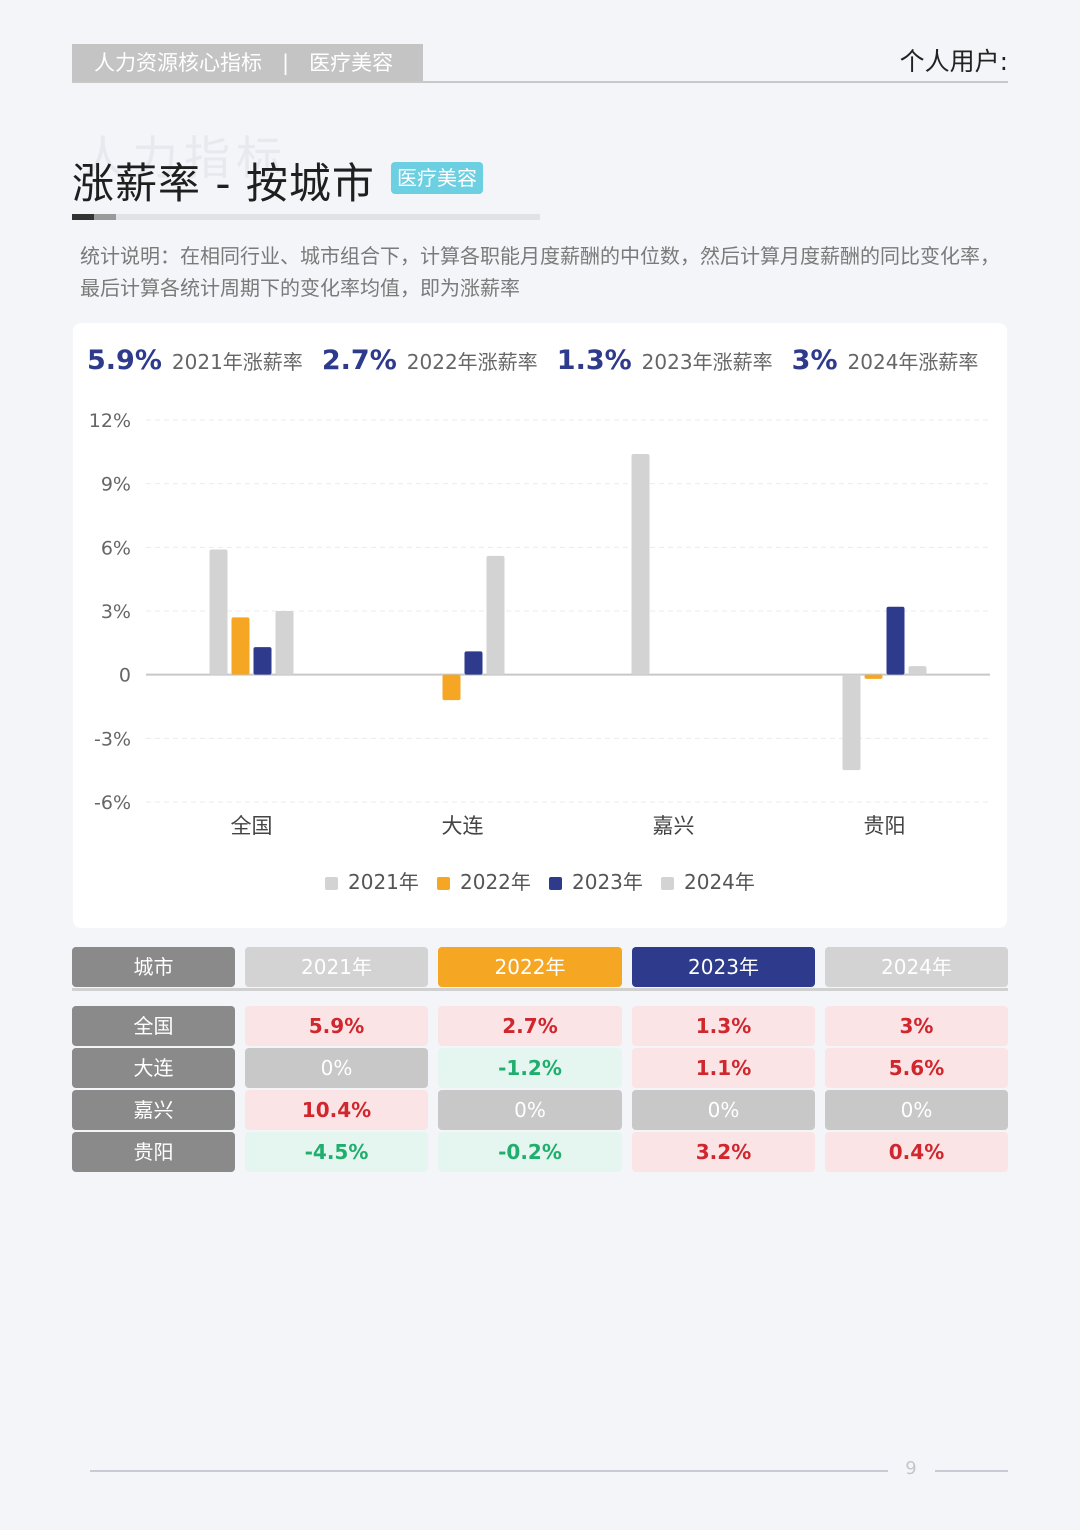 This screenshot has height=1530, width=1080. I want to click on page-number: 9, so click(911, 1468).